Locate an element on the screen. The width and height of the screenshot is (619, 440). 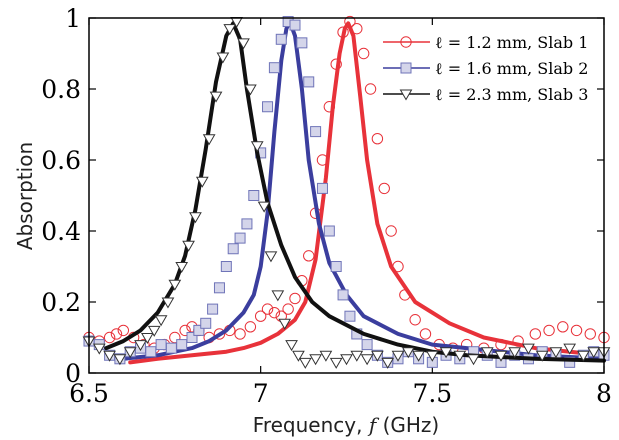
y-tick-label: 0.2 is located at coordinates (61, 302).